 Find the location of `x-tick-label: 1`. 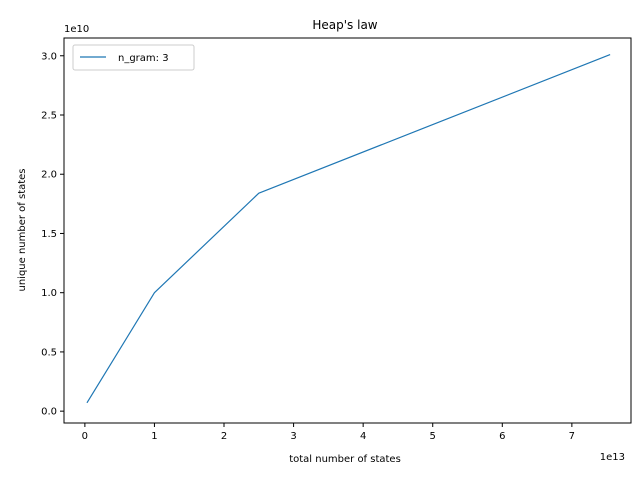

x-tick-label: 1 is located at coordinates (154, 436).